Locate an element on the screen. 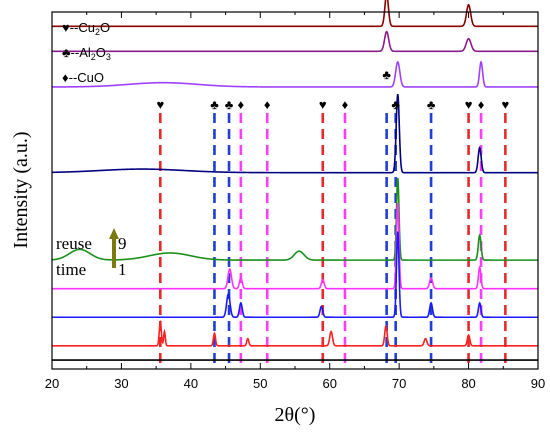 The width and height of the screenshot is (550, 435). y-axis-label: Intensity (a.u.) is located at coordinates (21, 189).